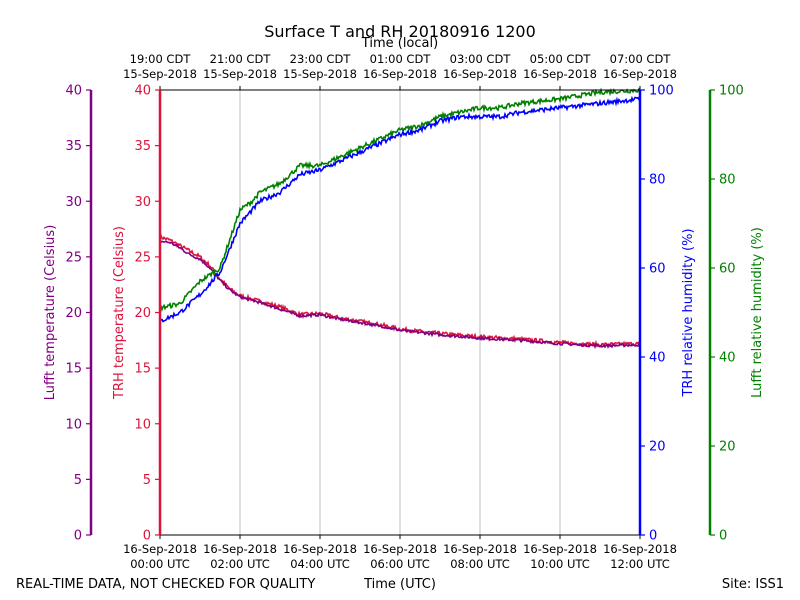  I want to click on bottom-tick-label: 06:00 UTC, so click(400, 564).